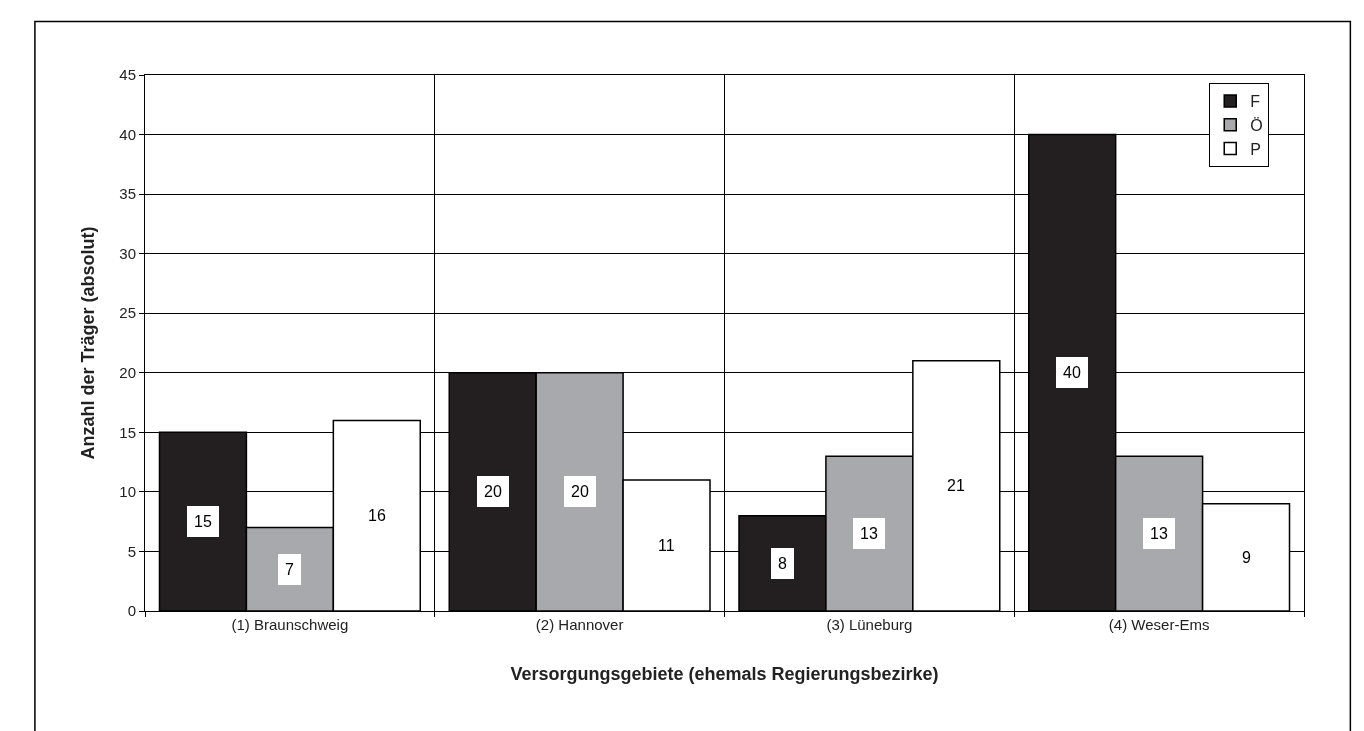  Describe the element at coordinates (127, 75) in the screenshot. I see `y-tick-label: 45` at that location.